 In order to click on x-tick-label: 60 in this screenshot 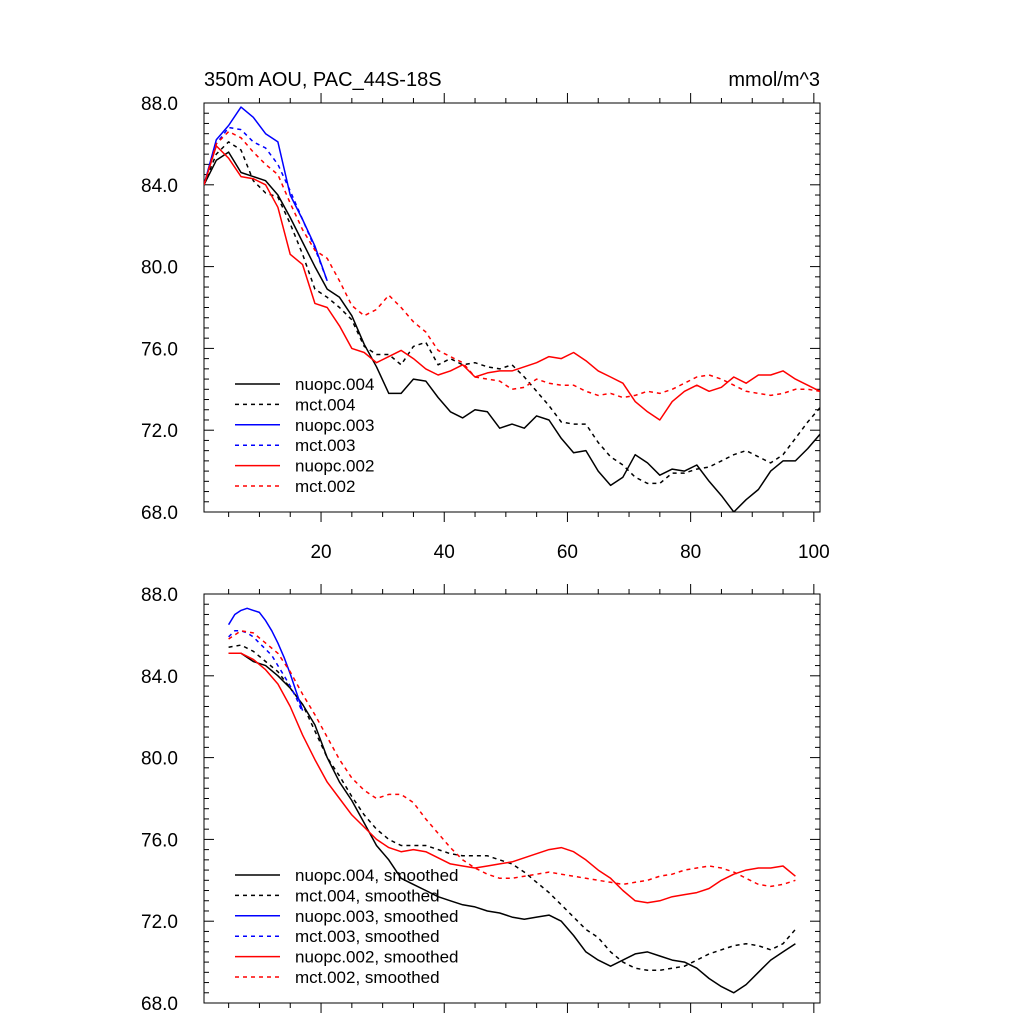, I will do `click(567, 552)`.